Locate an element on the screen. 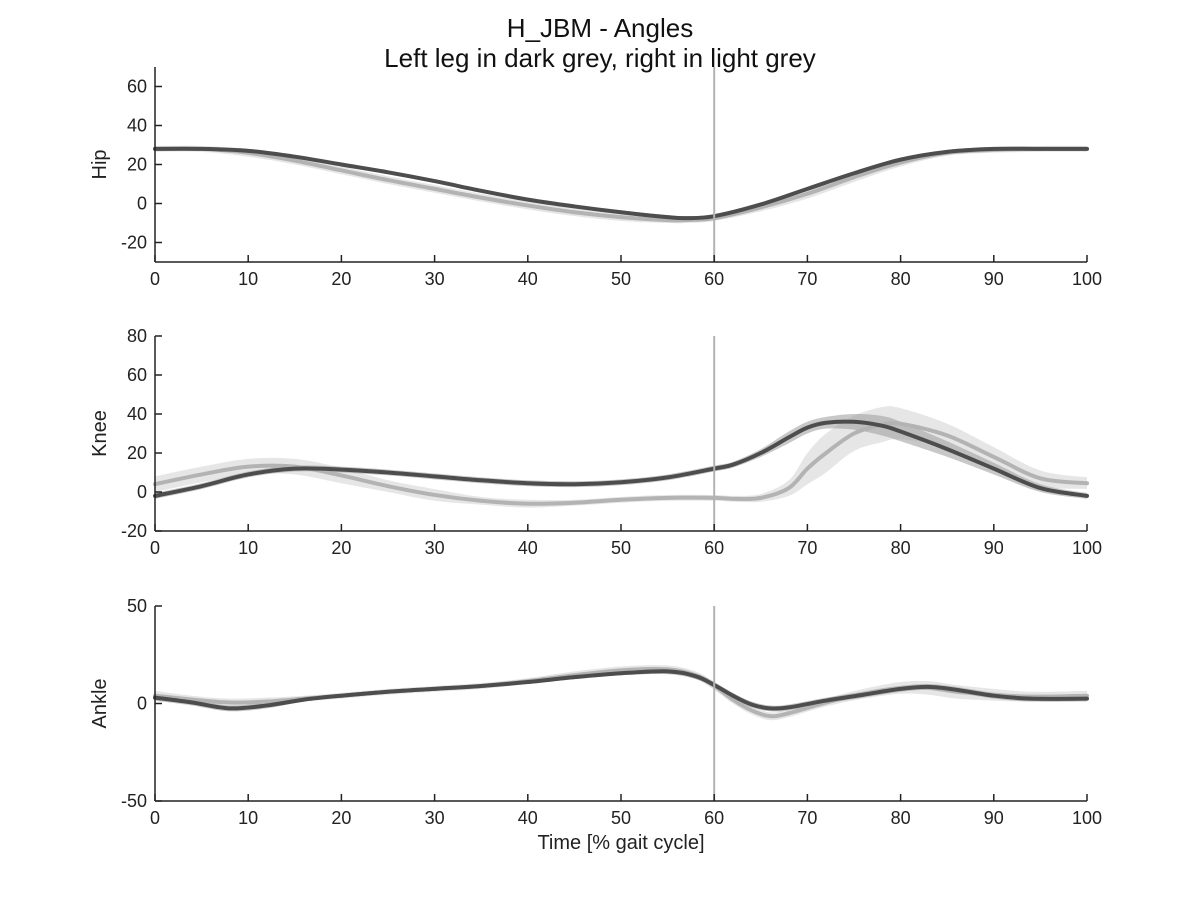  ankle-x-tick-label: 90 is located at coordinates (994, 818).